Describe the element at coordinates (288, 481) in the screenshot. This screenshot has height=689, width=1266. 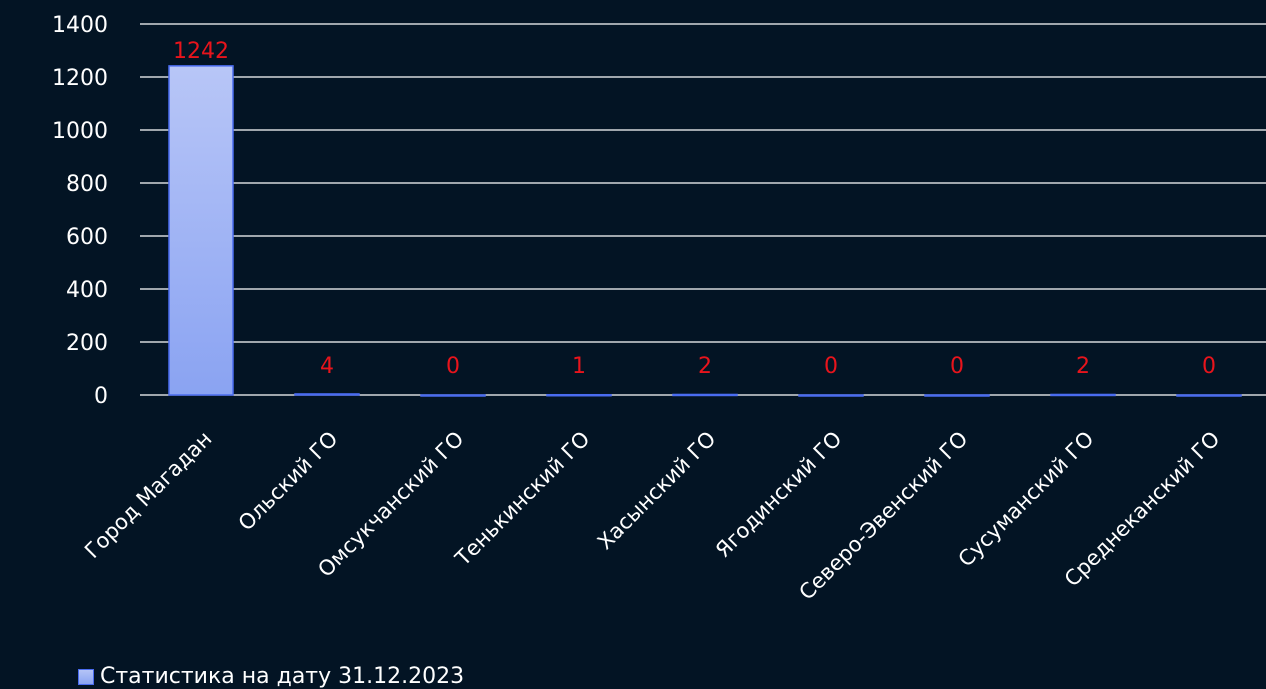
I see `x-tick-label: Ольский ГО` at that location.